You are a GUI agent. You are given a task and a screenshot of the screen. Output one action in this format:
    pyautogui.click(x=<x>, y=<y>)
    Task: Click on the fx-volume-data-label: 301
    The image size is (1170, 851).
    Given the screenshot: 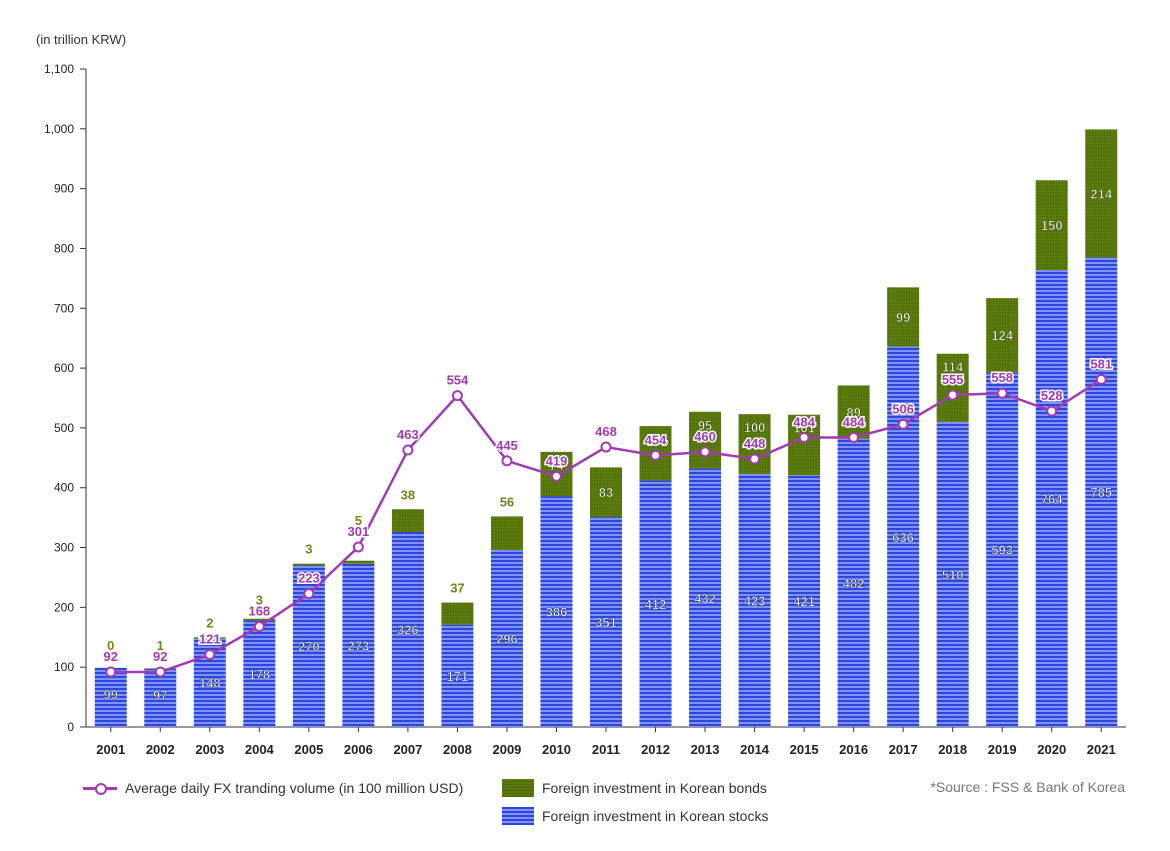 What is the action you would take?
    pyautogui.click(x=359, y=531)
    